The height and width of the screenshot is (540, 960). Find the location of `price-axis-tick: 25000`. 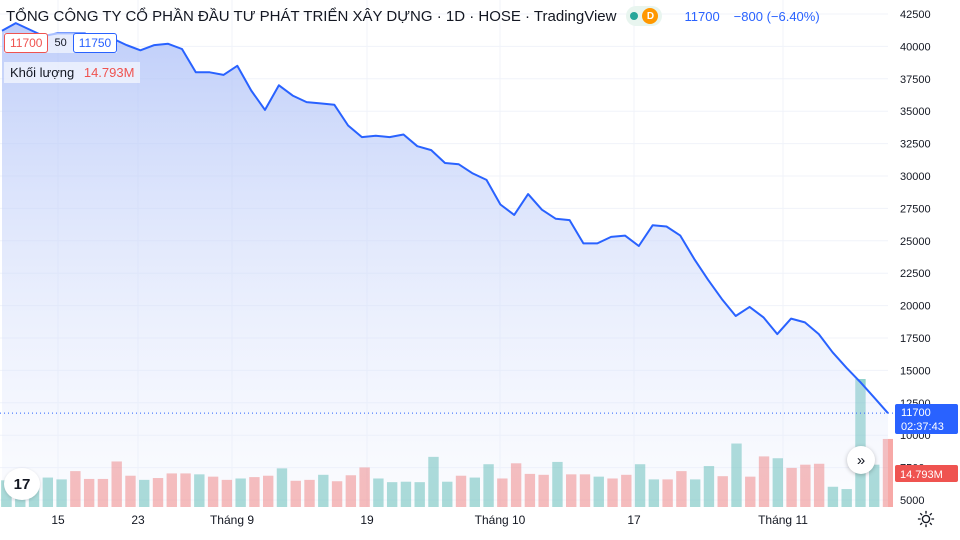

price-axis-tick: 25000 is located at coordinates (915, 242).